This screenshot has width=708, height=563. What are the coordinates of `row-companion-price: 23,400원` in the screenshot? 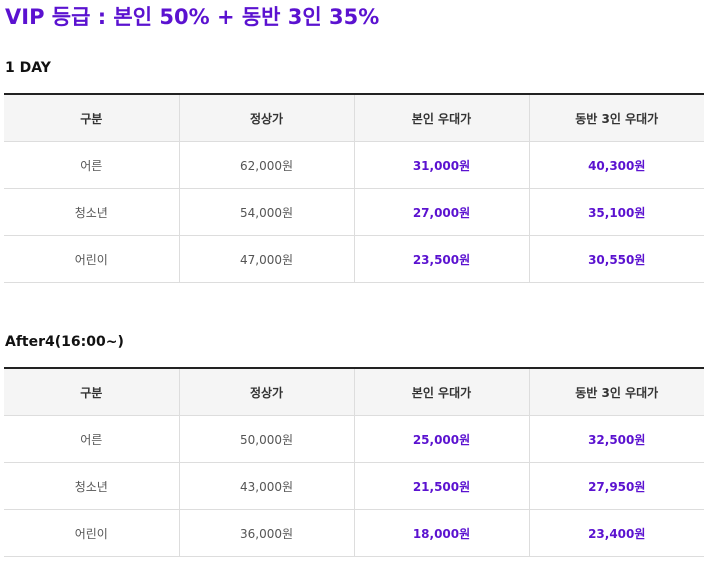 It's located at (616, 533).